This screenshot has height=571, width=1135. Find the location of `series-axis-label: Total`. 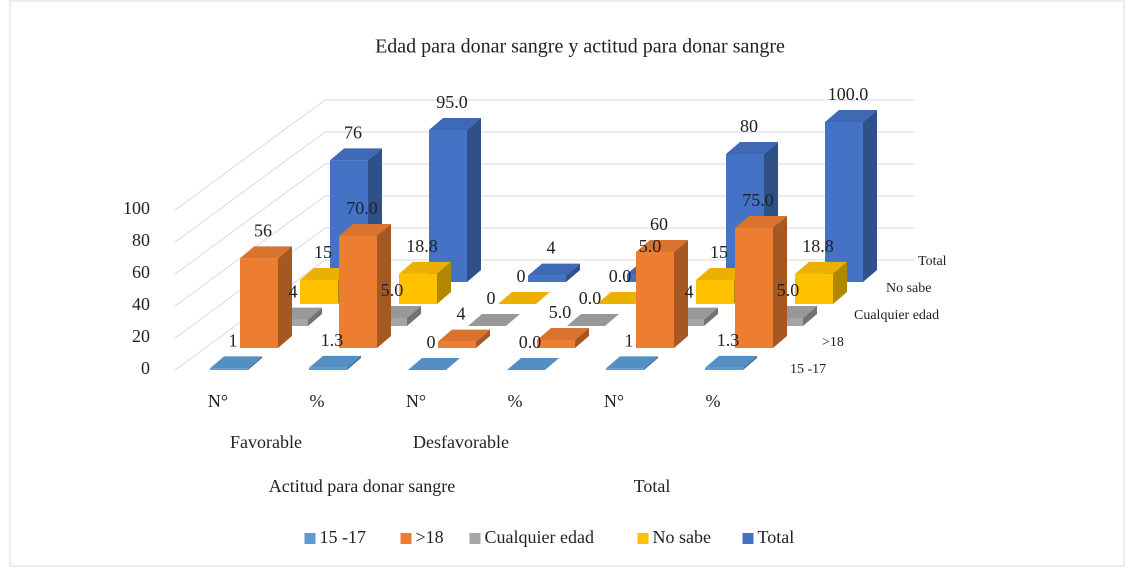

series-axis-label: Total is located at coordinates (932, 261).